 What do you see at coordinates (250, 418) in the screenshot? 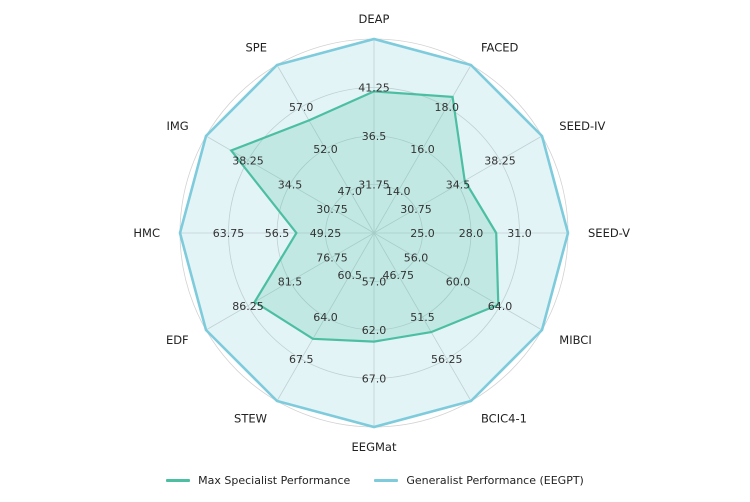
I see `axis-label-stew: STEW` at bounding box center [250, 418].